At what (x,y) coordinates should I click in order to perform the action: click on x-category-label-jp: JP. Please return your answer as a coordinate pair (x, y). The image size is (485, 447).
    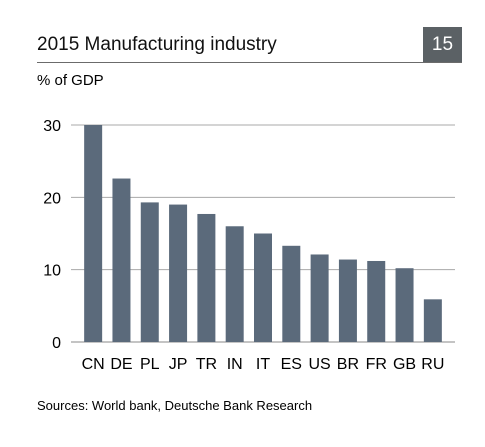
    Looking at the image, I should click on (178, 364).